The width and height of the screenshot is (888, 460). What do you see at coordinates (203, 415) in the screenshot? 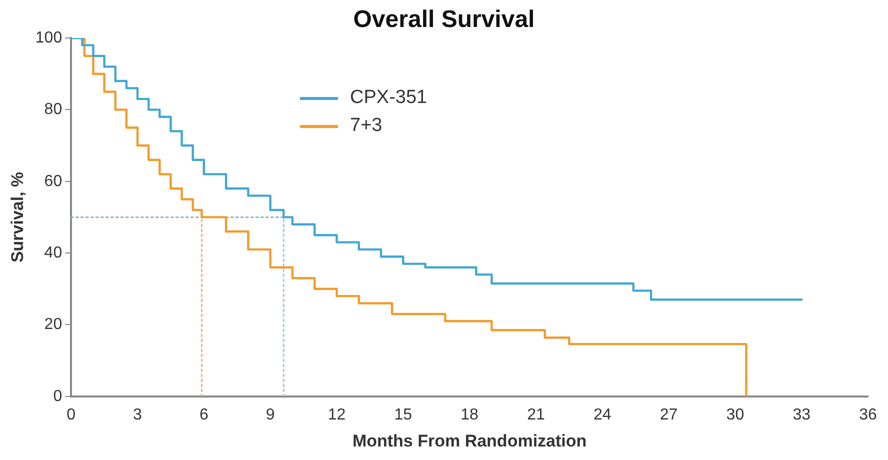
I see `x-tick-label: 6` at bounding box center [203, 415].